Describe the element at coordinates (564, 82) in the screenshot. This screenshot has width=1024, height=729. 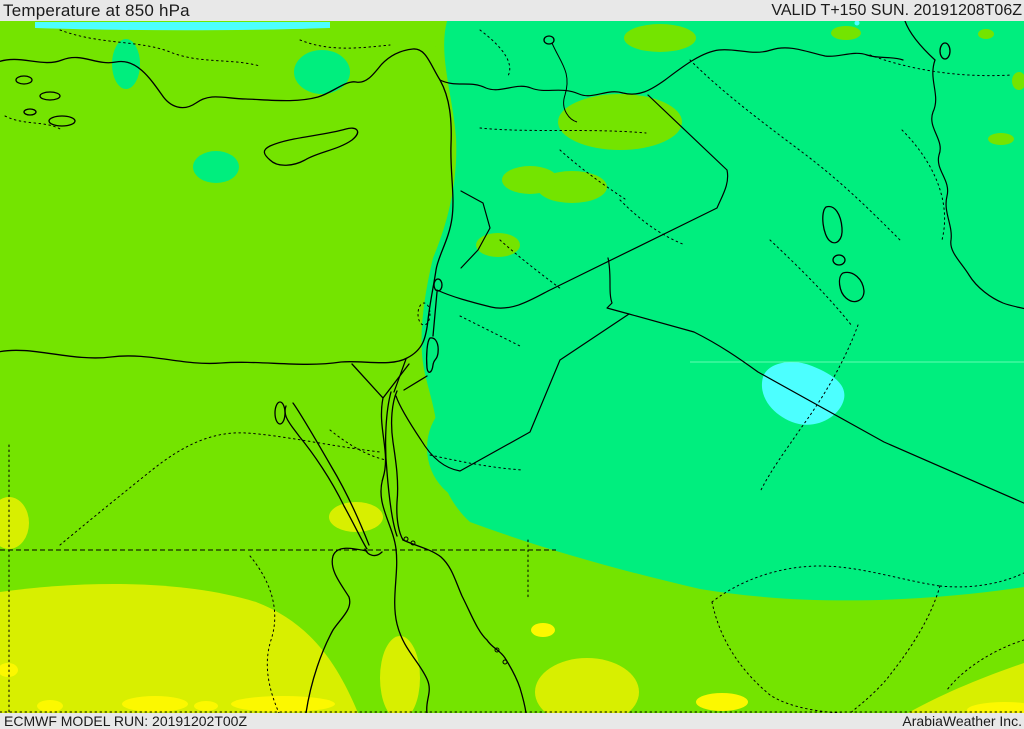
I see `euphrates-river` at that location.